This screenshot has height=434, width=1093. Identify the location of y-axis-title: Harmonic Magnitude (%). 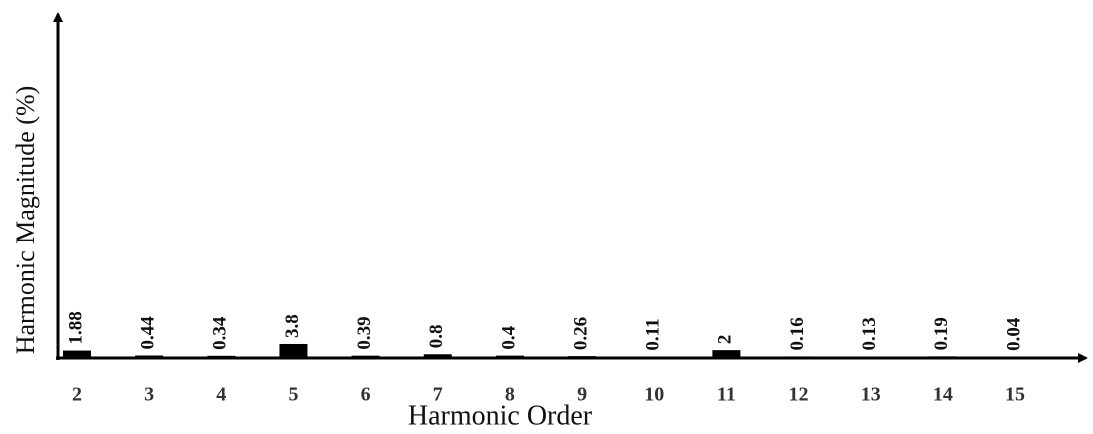
(25, 220).